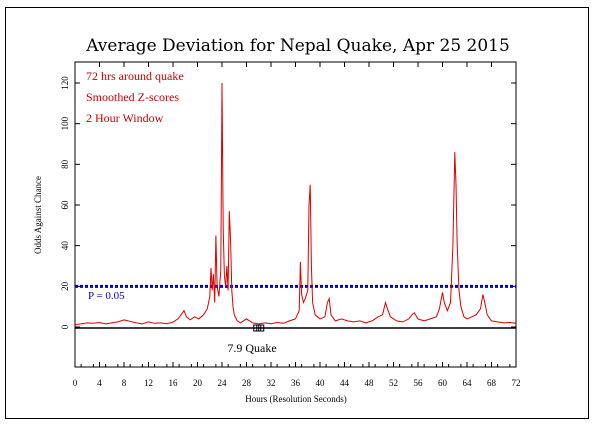 This screenshot has height=427, width=596. What do you see at coordinates (65, 326) in the screenshot?
I see `y-tick-label: 0` at bounding box center [65, 326].